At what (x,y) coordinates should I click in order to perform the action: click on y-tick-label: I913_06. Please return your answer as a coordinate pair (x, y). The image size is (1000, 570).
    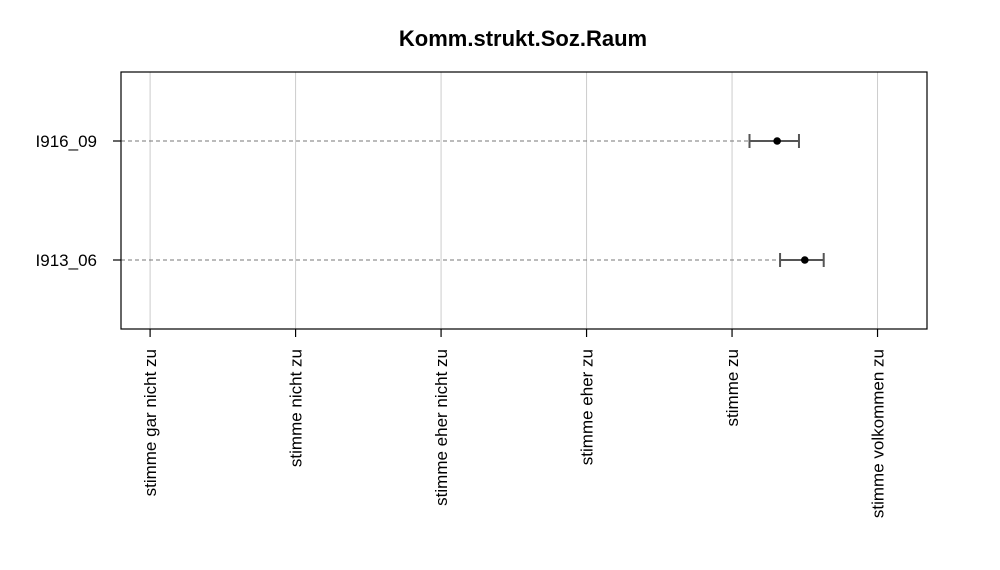
    Looking at the image, I should click on (66, 260).